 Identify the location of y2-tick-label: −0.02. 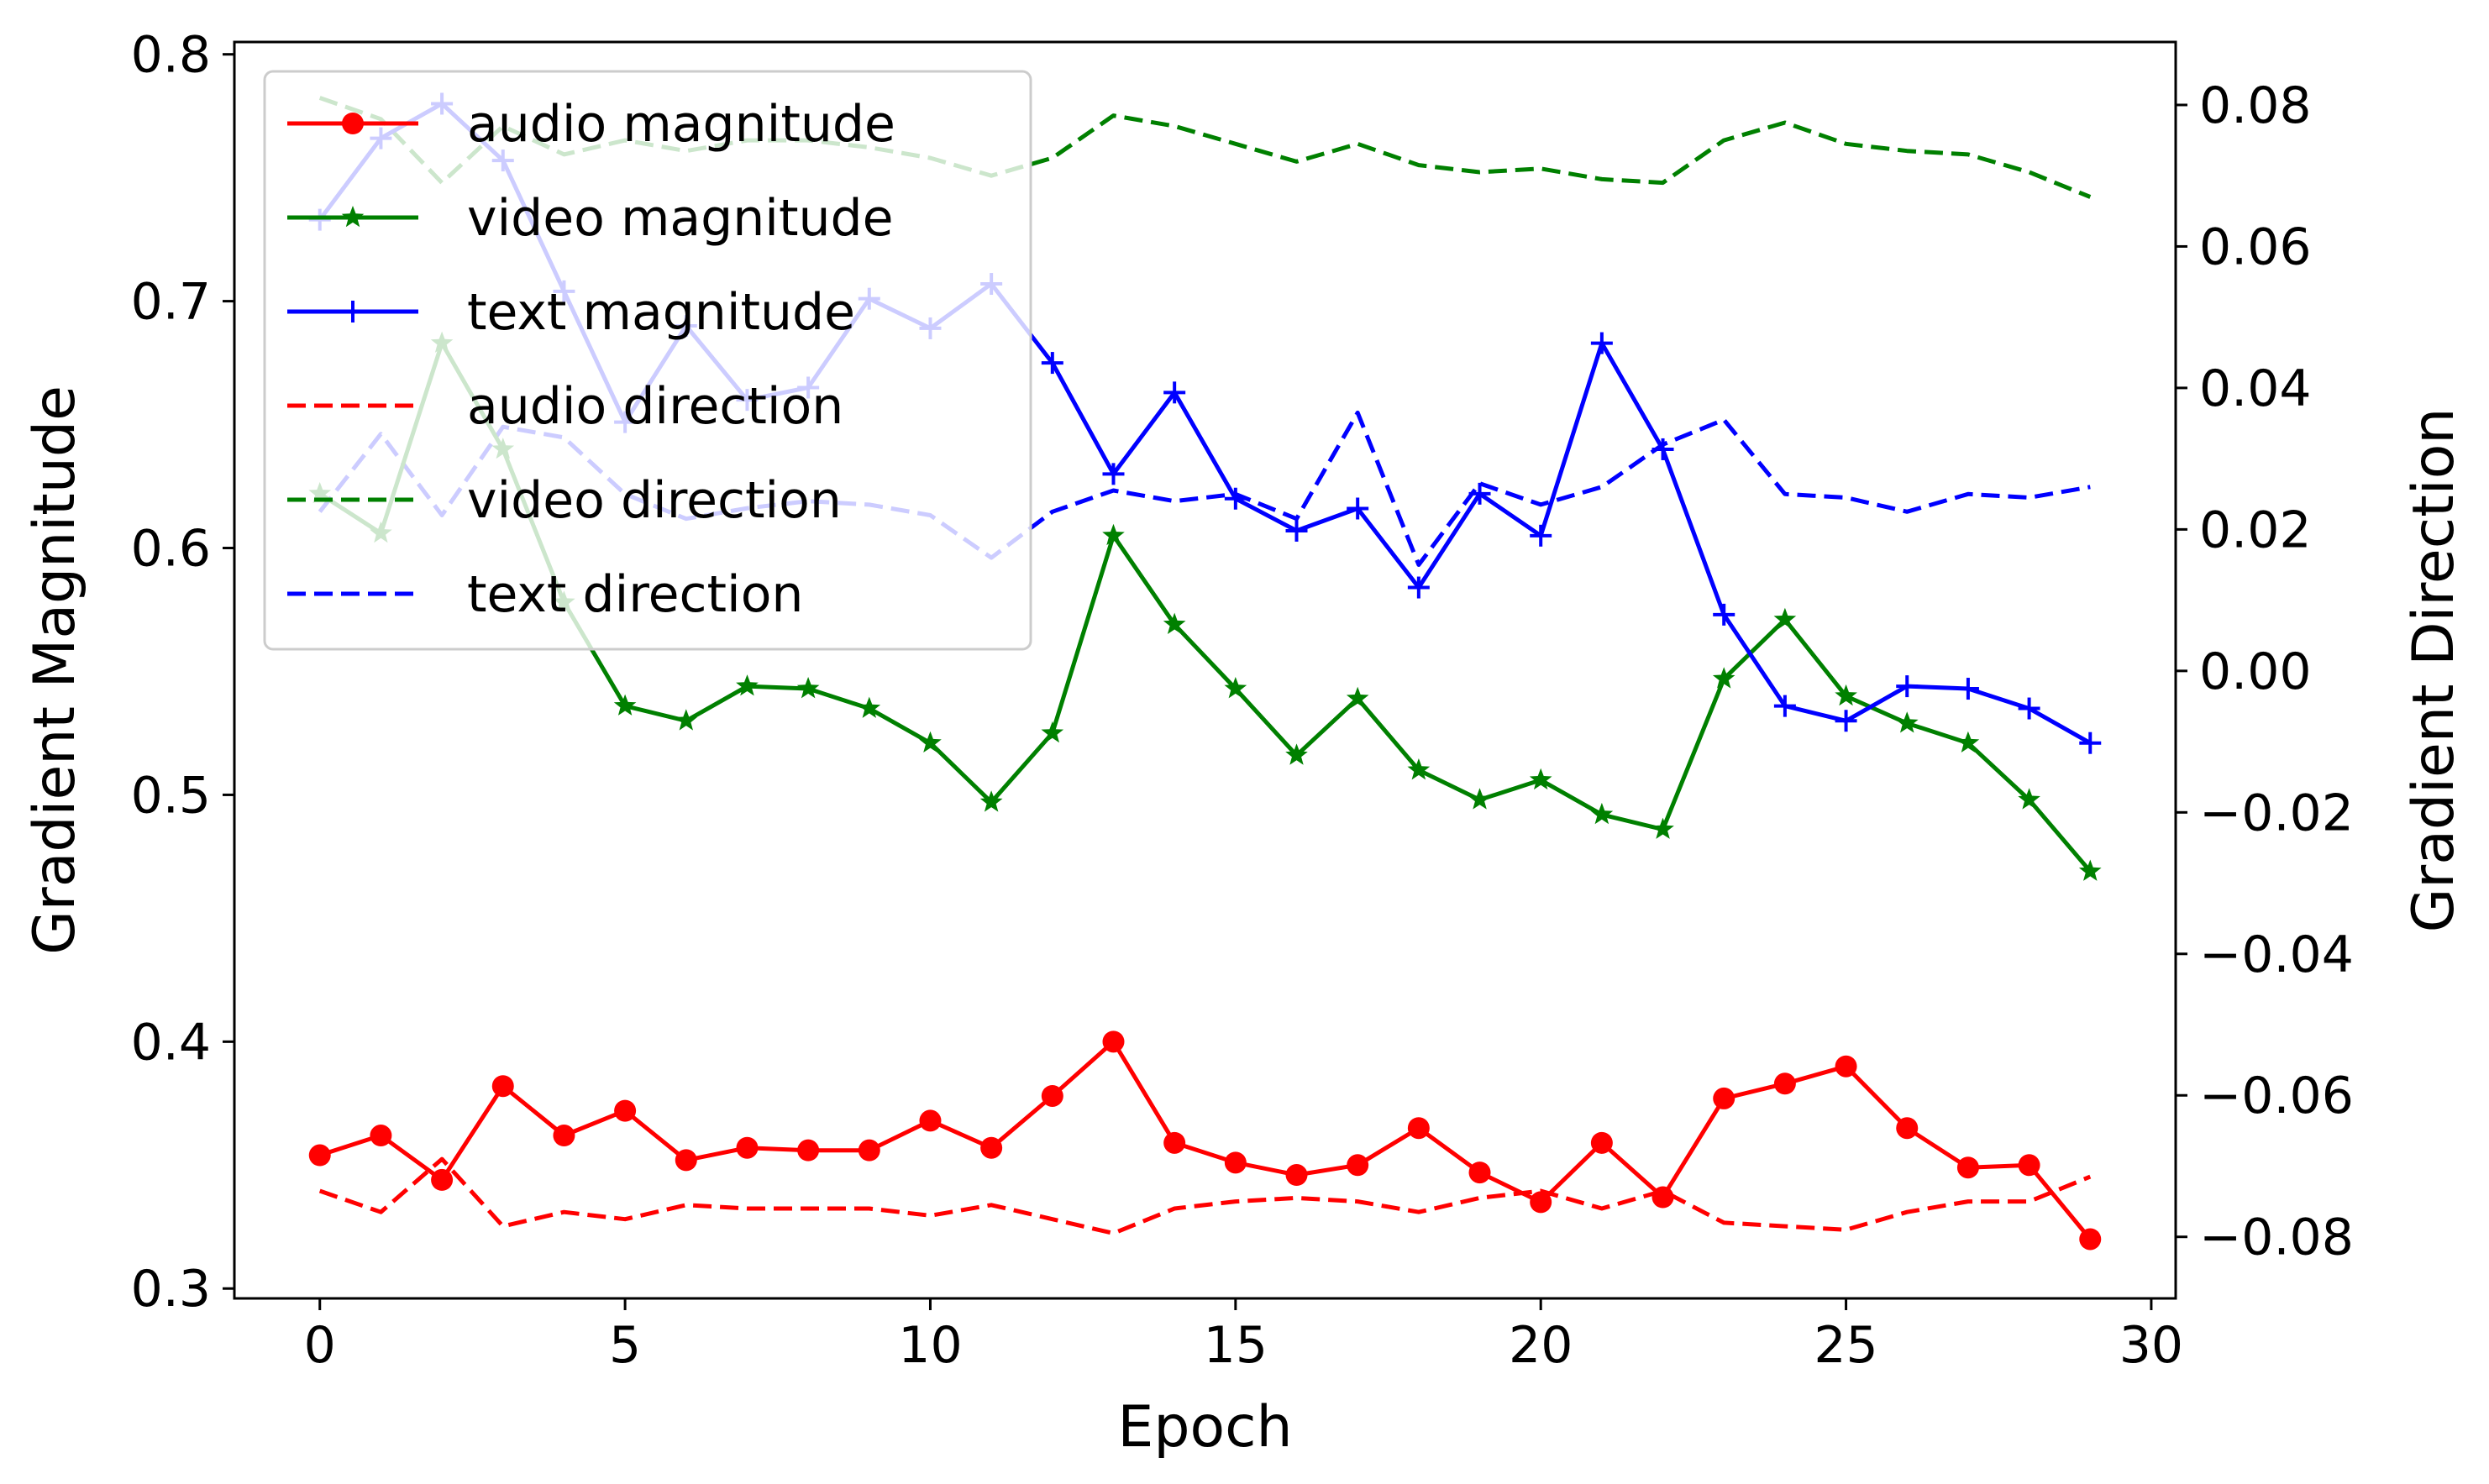
(2276, 813).